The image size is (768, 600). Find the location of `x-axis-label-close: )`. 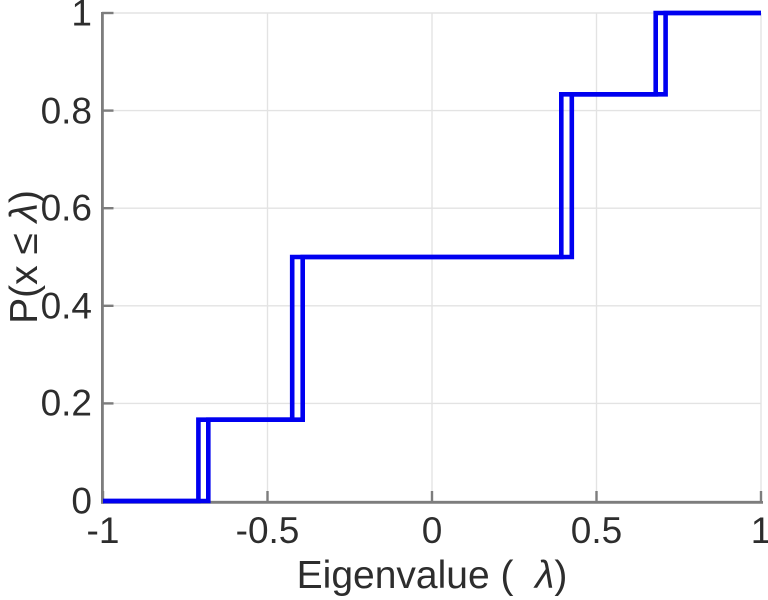

x-axis-label-close: ) is located at coordinates (561, 575).